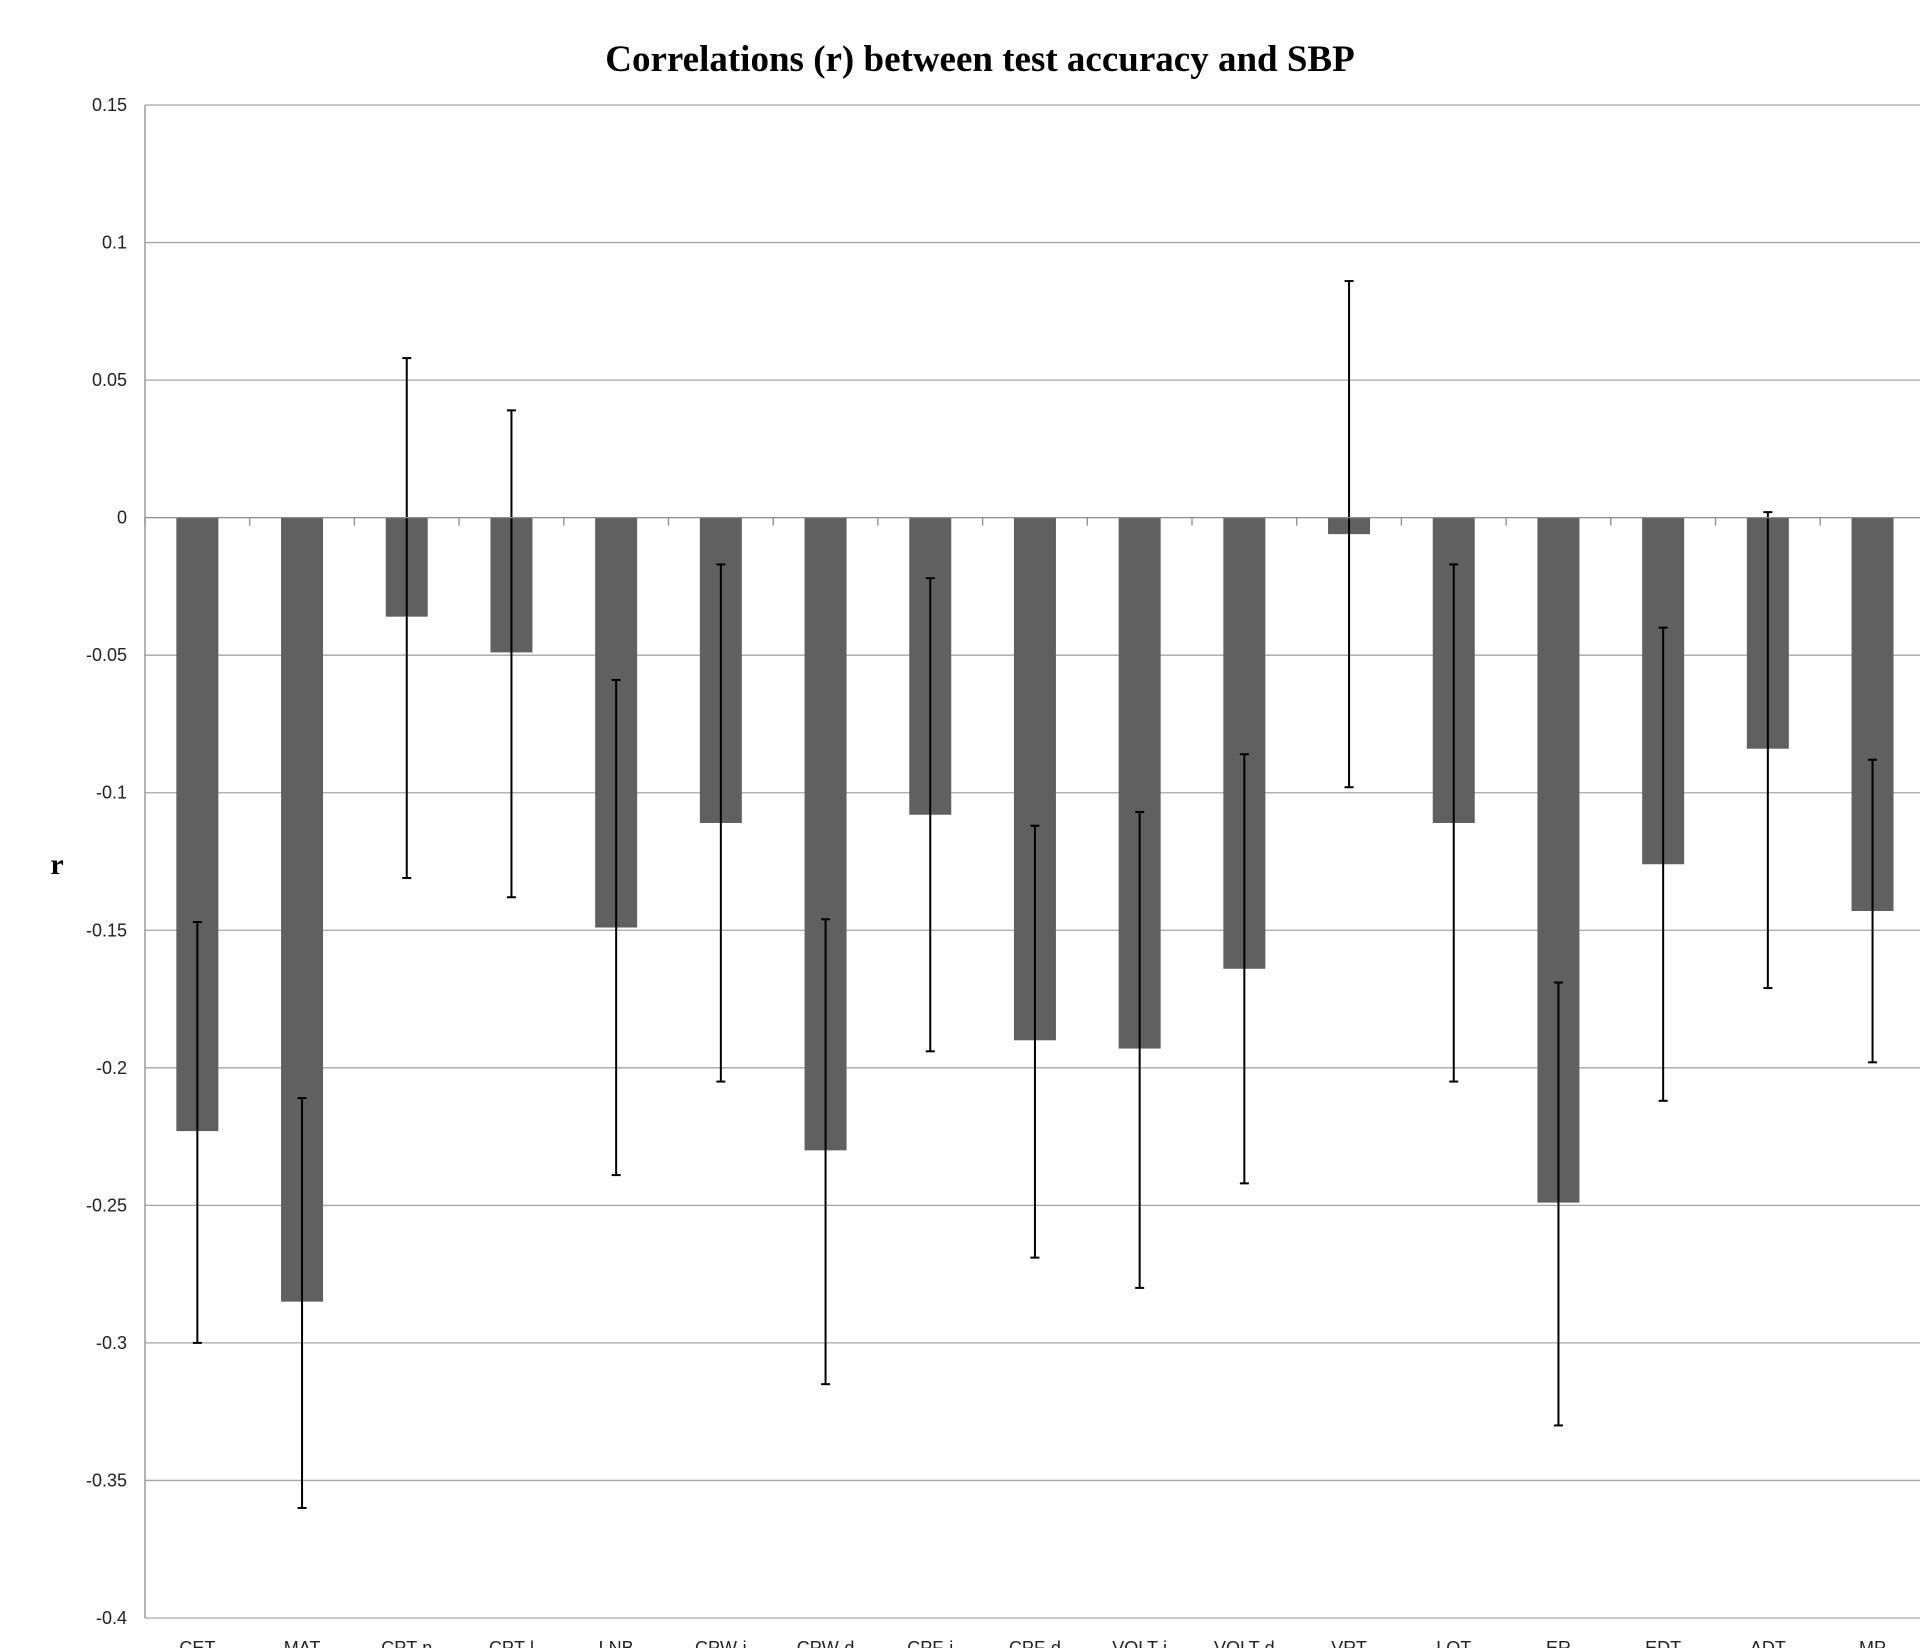  What do you see at coordinates (616, 927) in the screenshot?
I see `error-bar-lnb` at bounding box center [616, 927].